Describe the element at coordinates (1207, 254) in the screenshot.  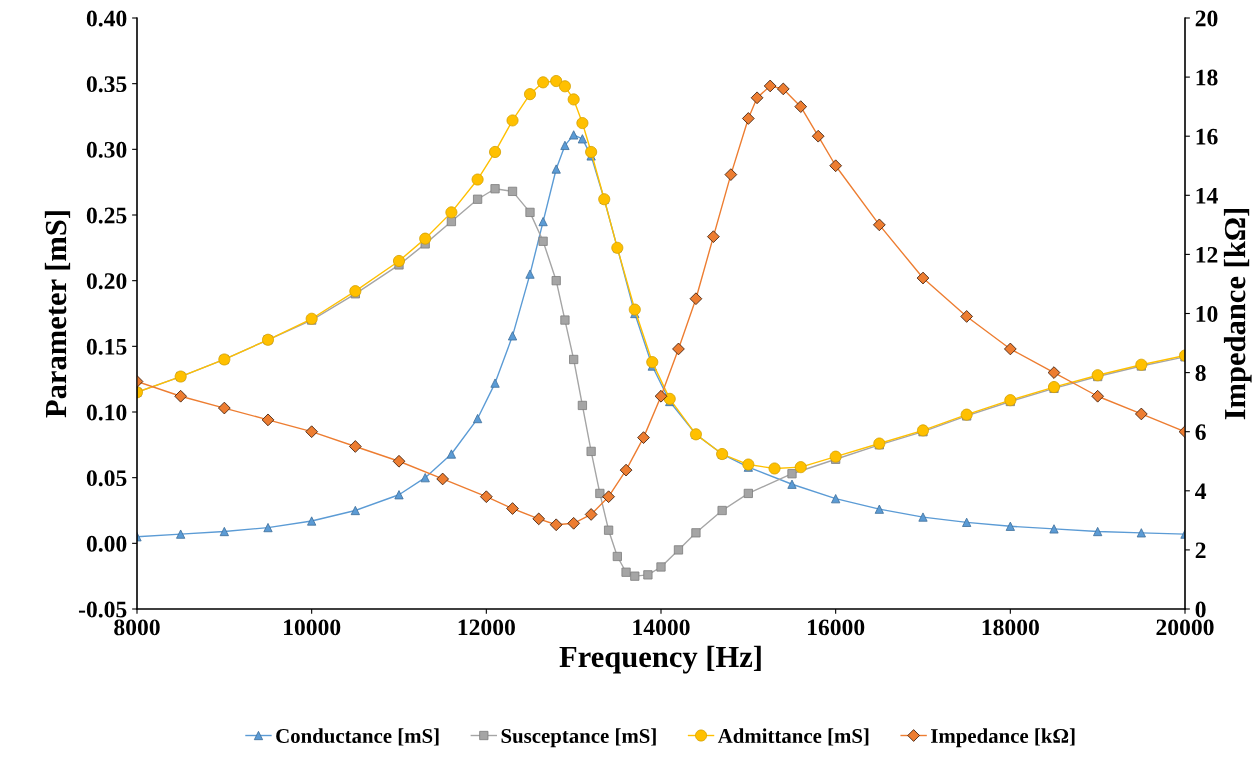
I see `y2-tick-label: 12` at that location.